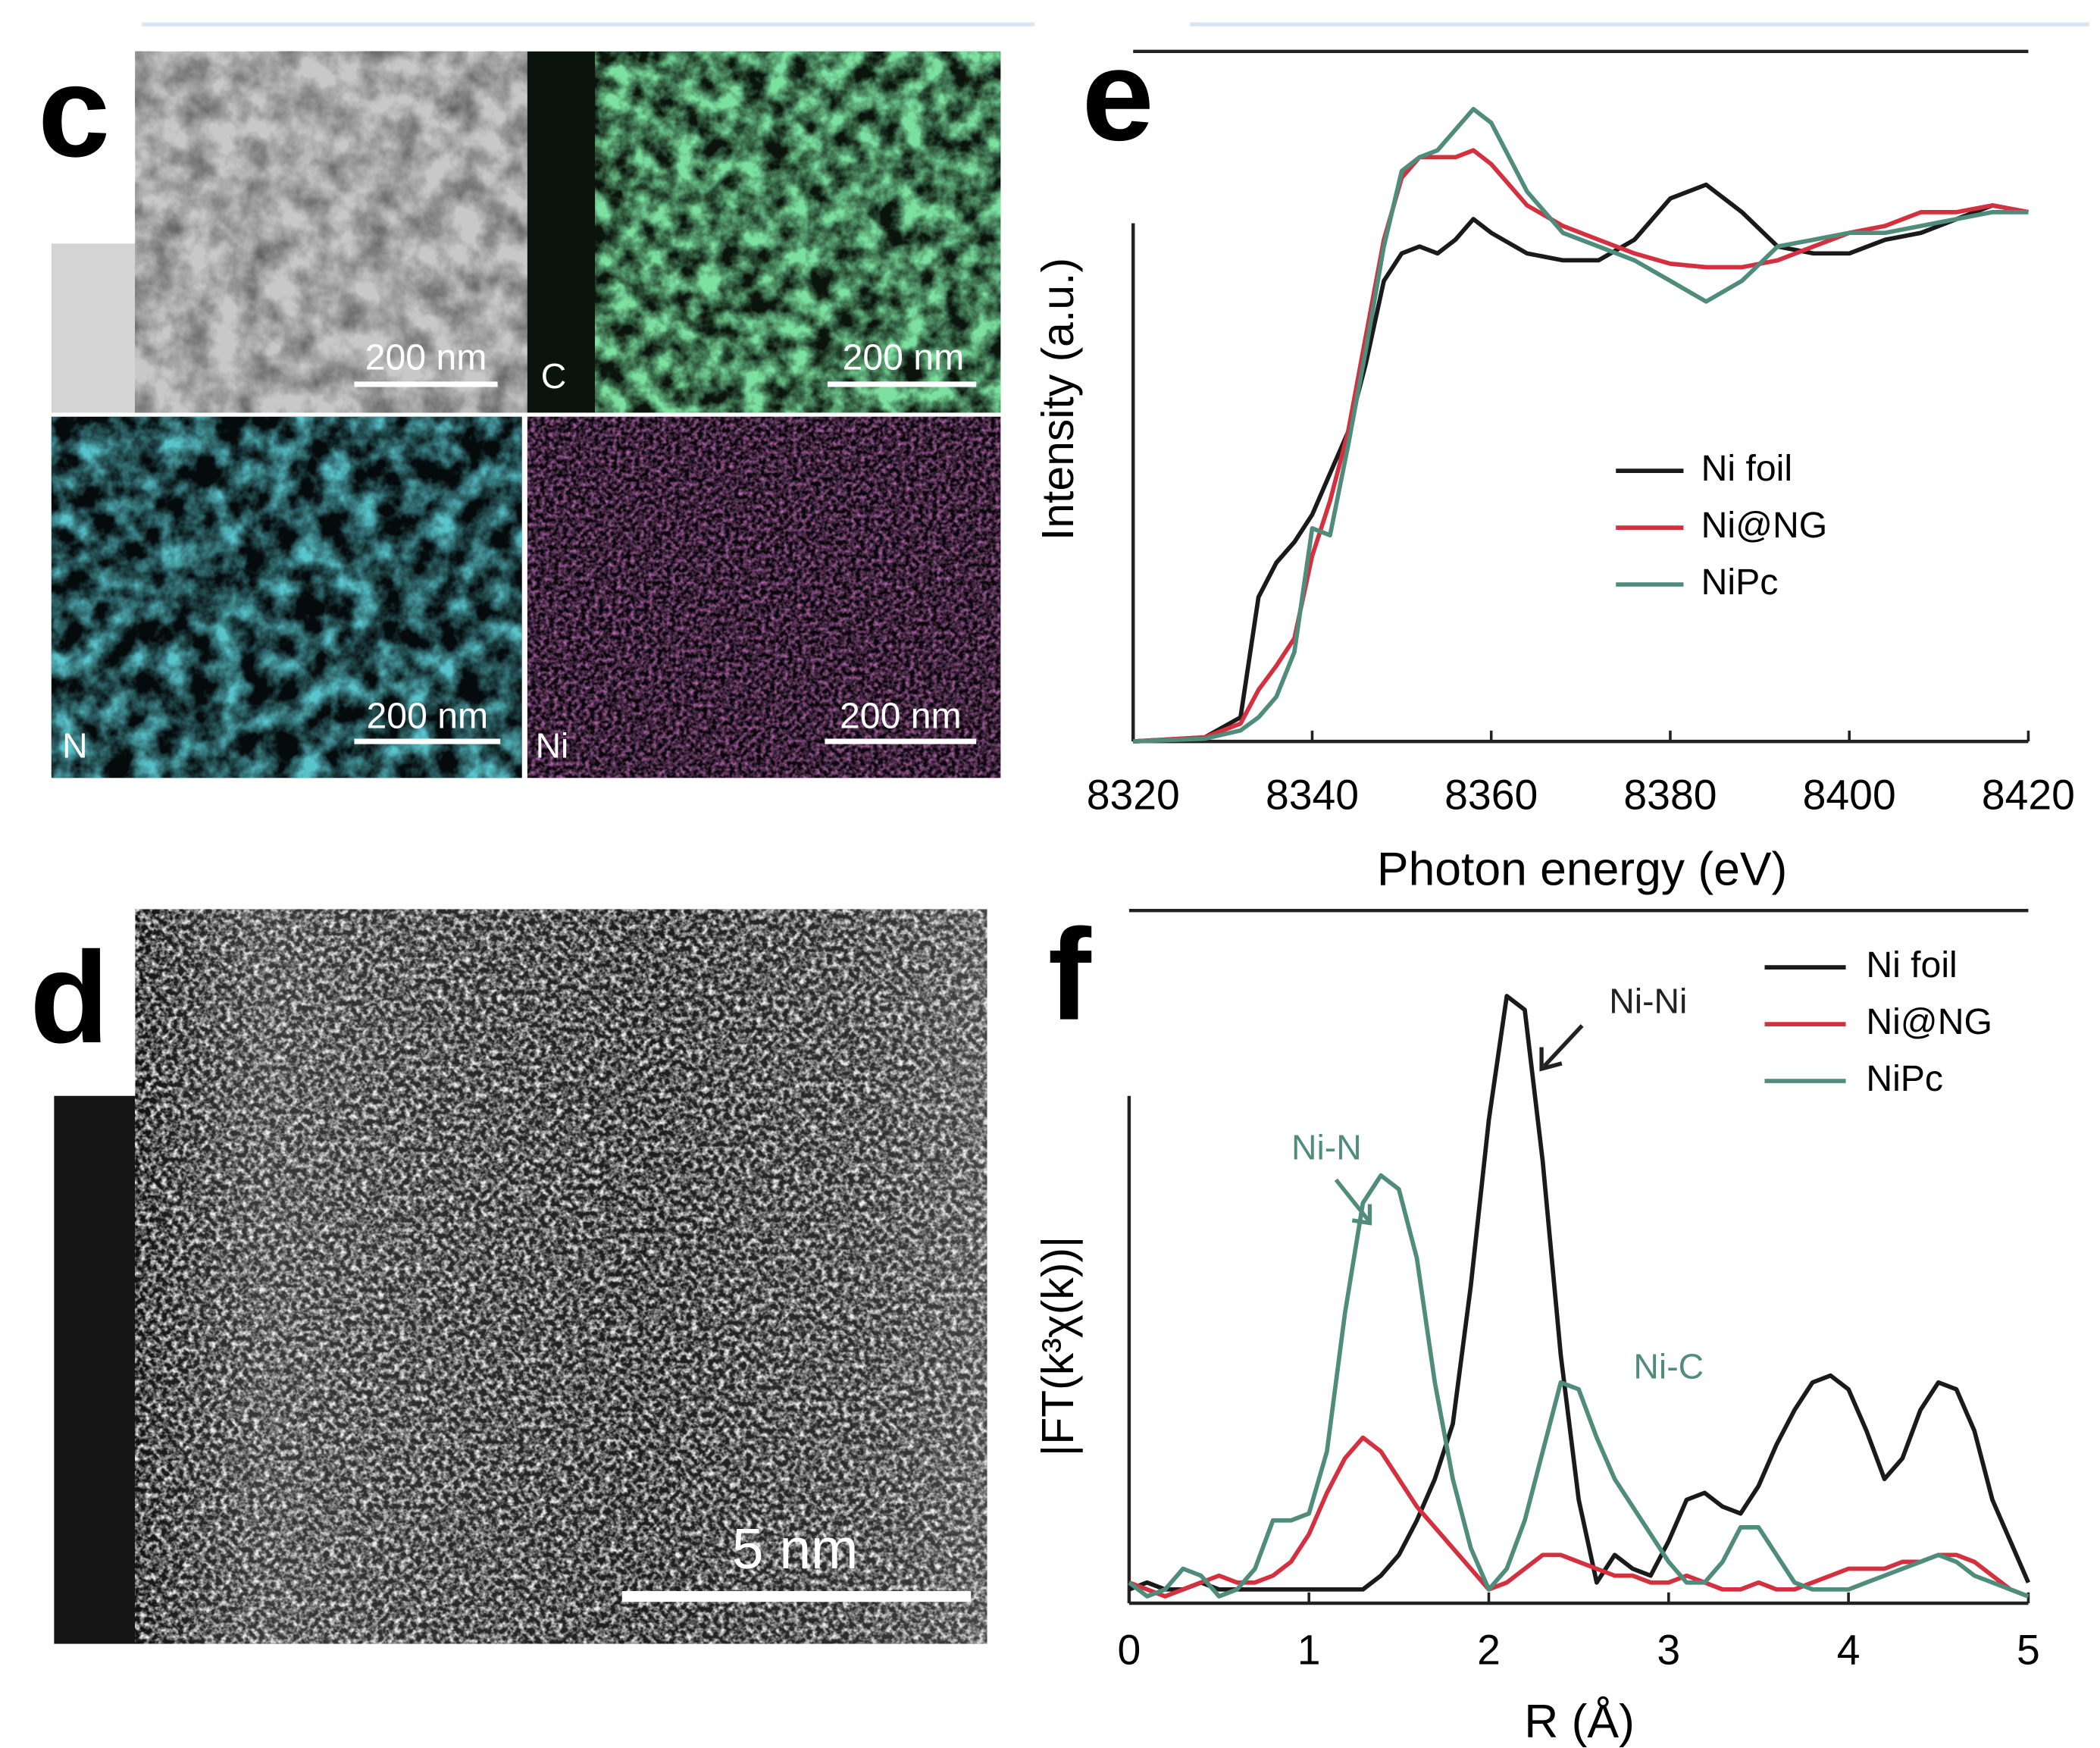 Image resolution: width=2100 pixels, height=1748 pixels. What do you see at coordinates (1070, 975) in the screenshot?
I see `panel-label: f` at bounding box center [1070, 975].